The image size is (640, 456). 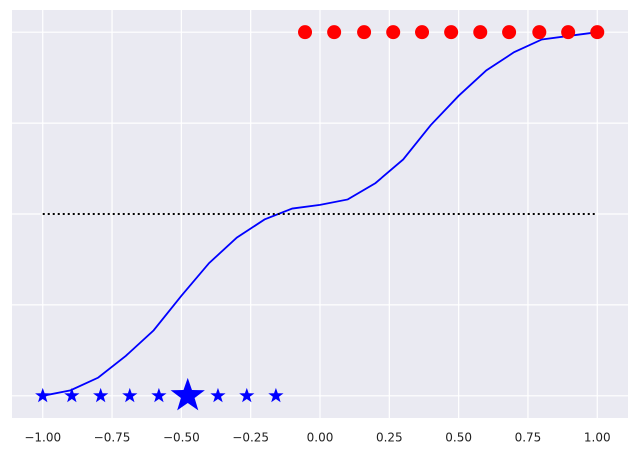 I want to click on x-tick-label: 0.00, so click(x=320, y=438).